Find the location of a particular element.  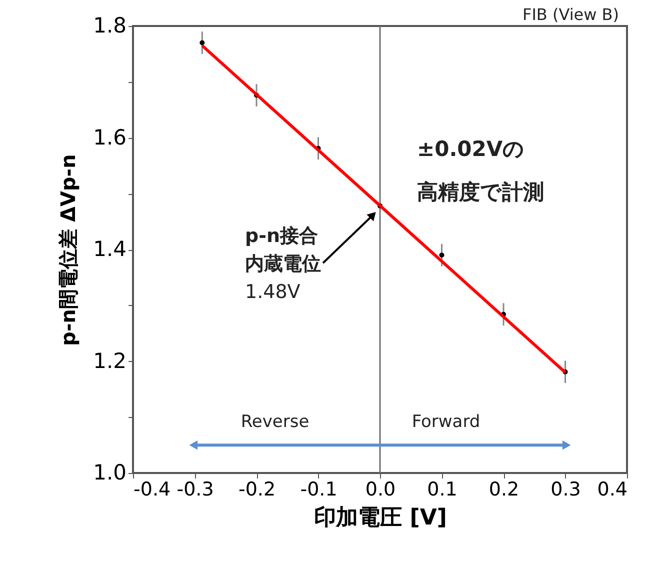

annotation: Reverse is located at coordinates (275, 422).